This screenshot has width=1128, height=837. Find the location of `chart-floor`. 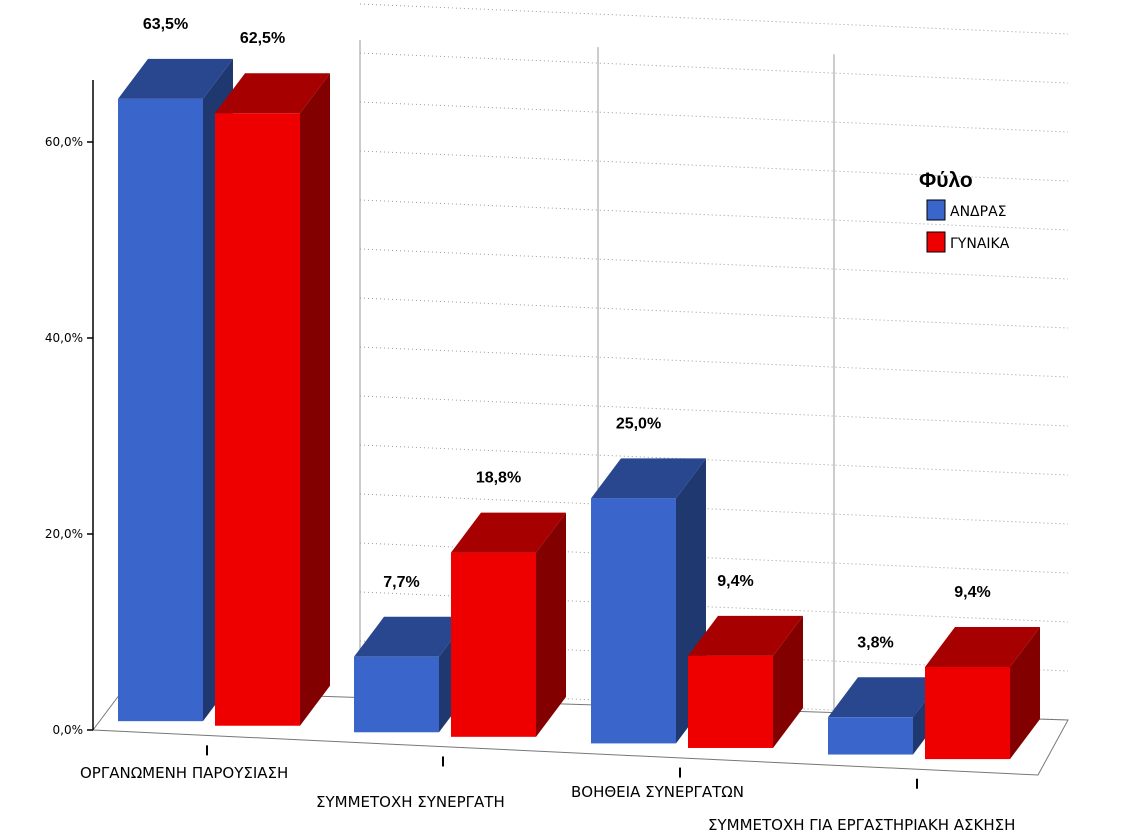

chart-floor is located at coordinates (580, 732).